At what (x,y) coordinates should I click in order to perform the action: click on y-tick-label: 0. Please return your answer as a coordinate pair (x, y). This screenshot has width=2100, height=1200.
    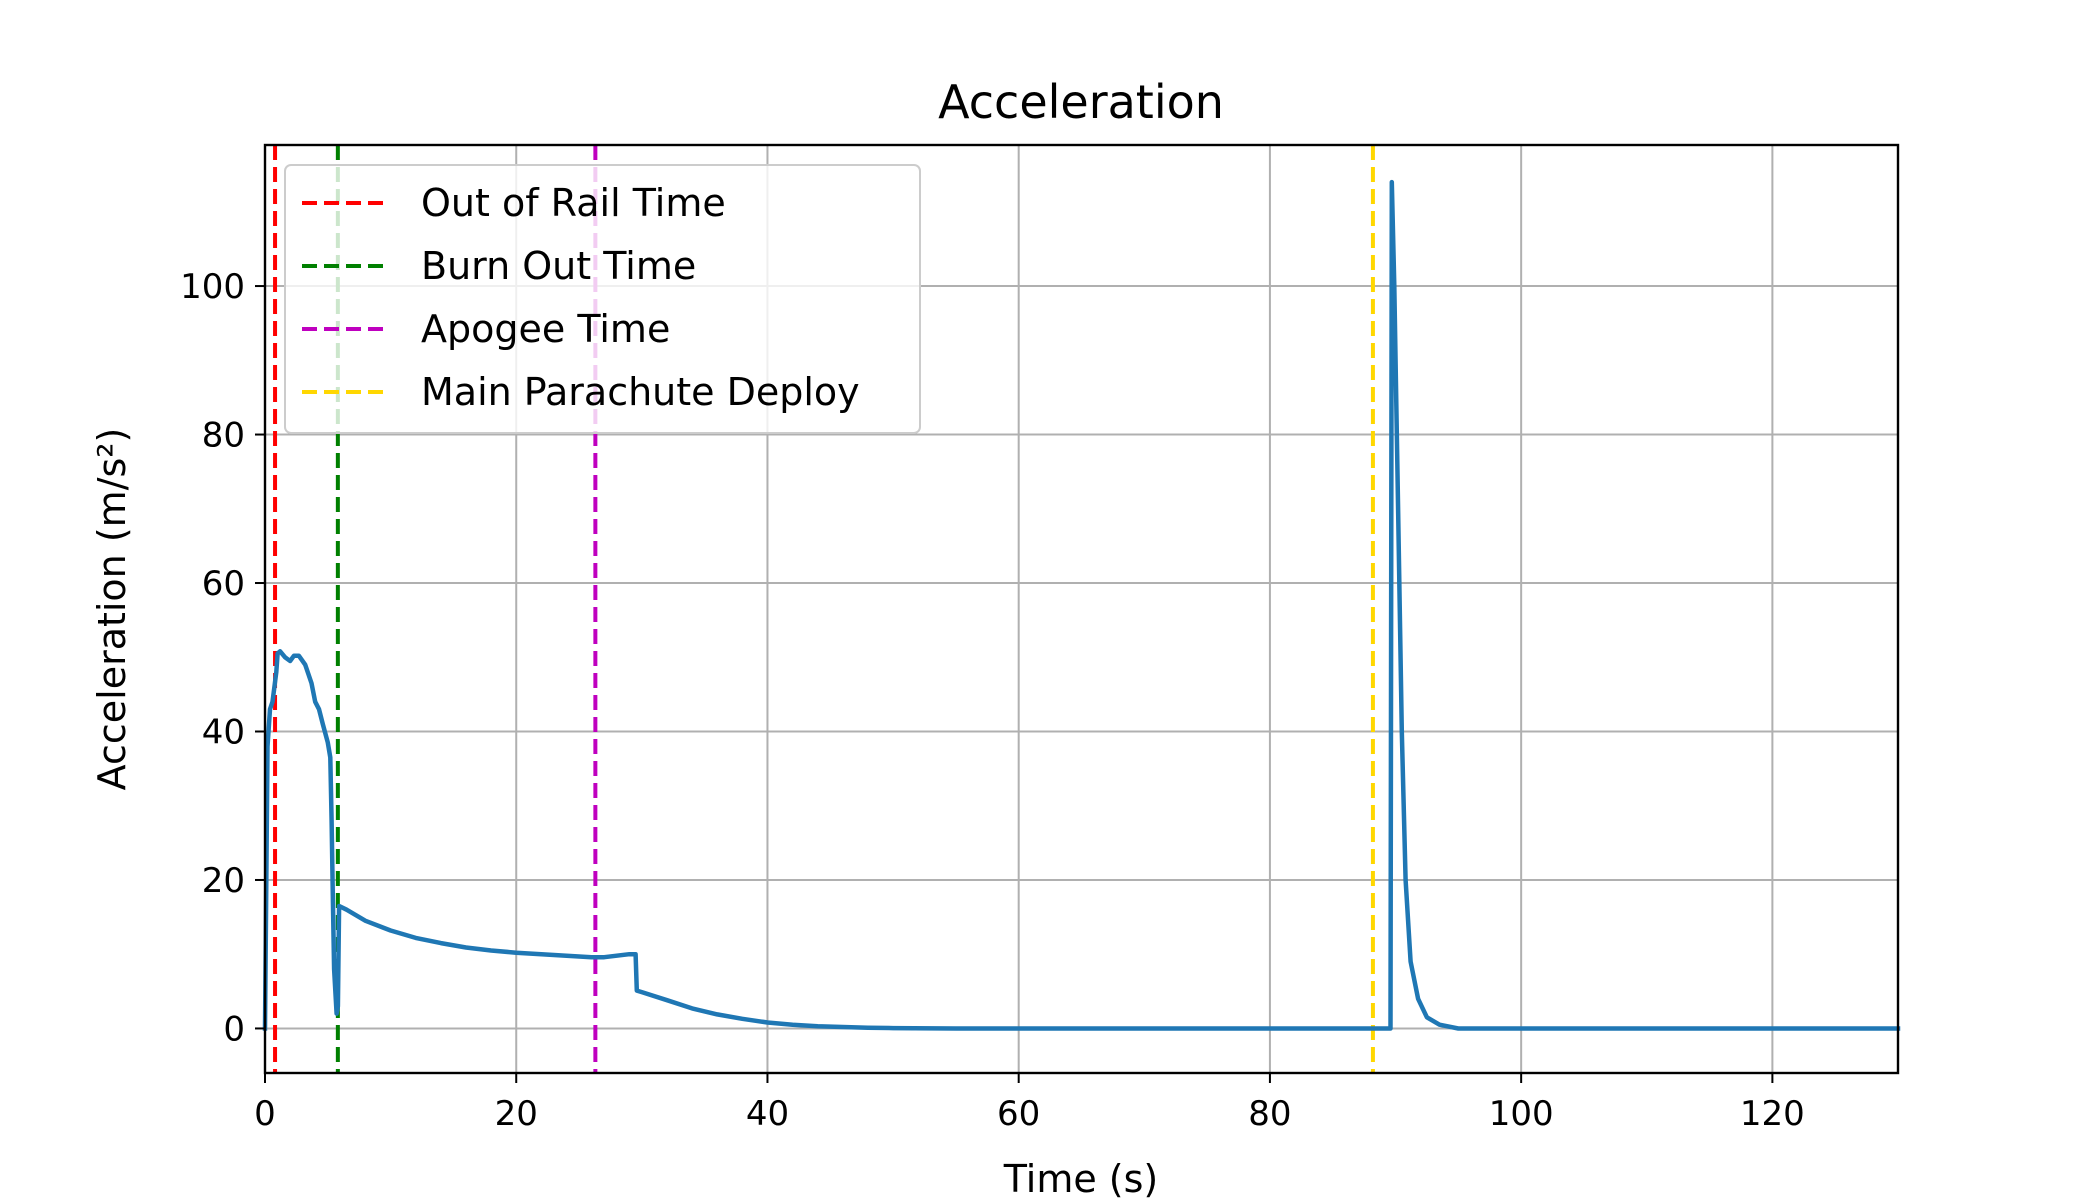
    Looking at the image, I should click on (234, 1029).